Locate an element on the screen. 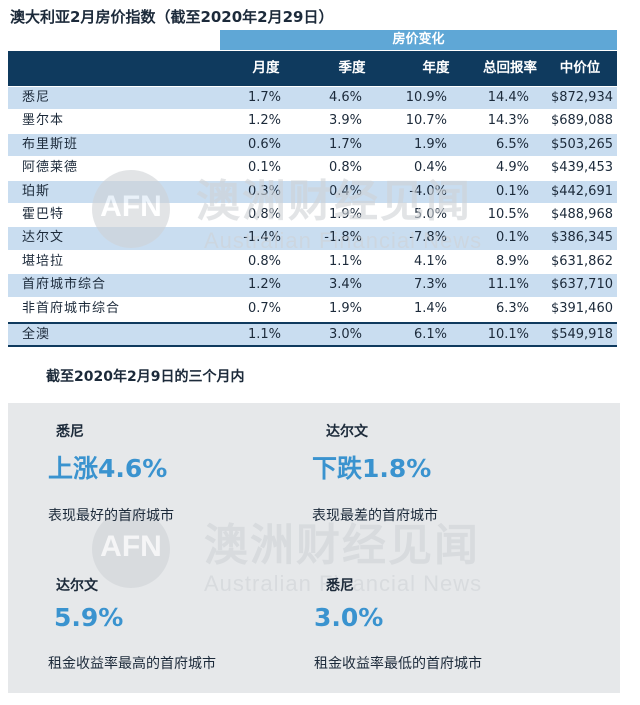 Image resolution: width=640 pixels, height=705 pixels. cell-quarter: 3.9% is located at coordinates (345, 121).